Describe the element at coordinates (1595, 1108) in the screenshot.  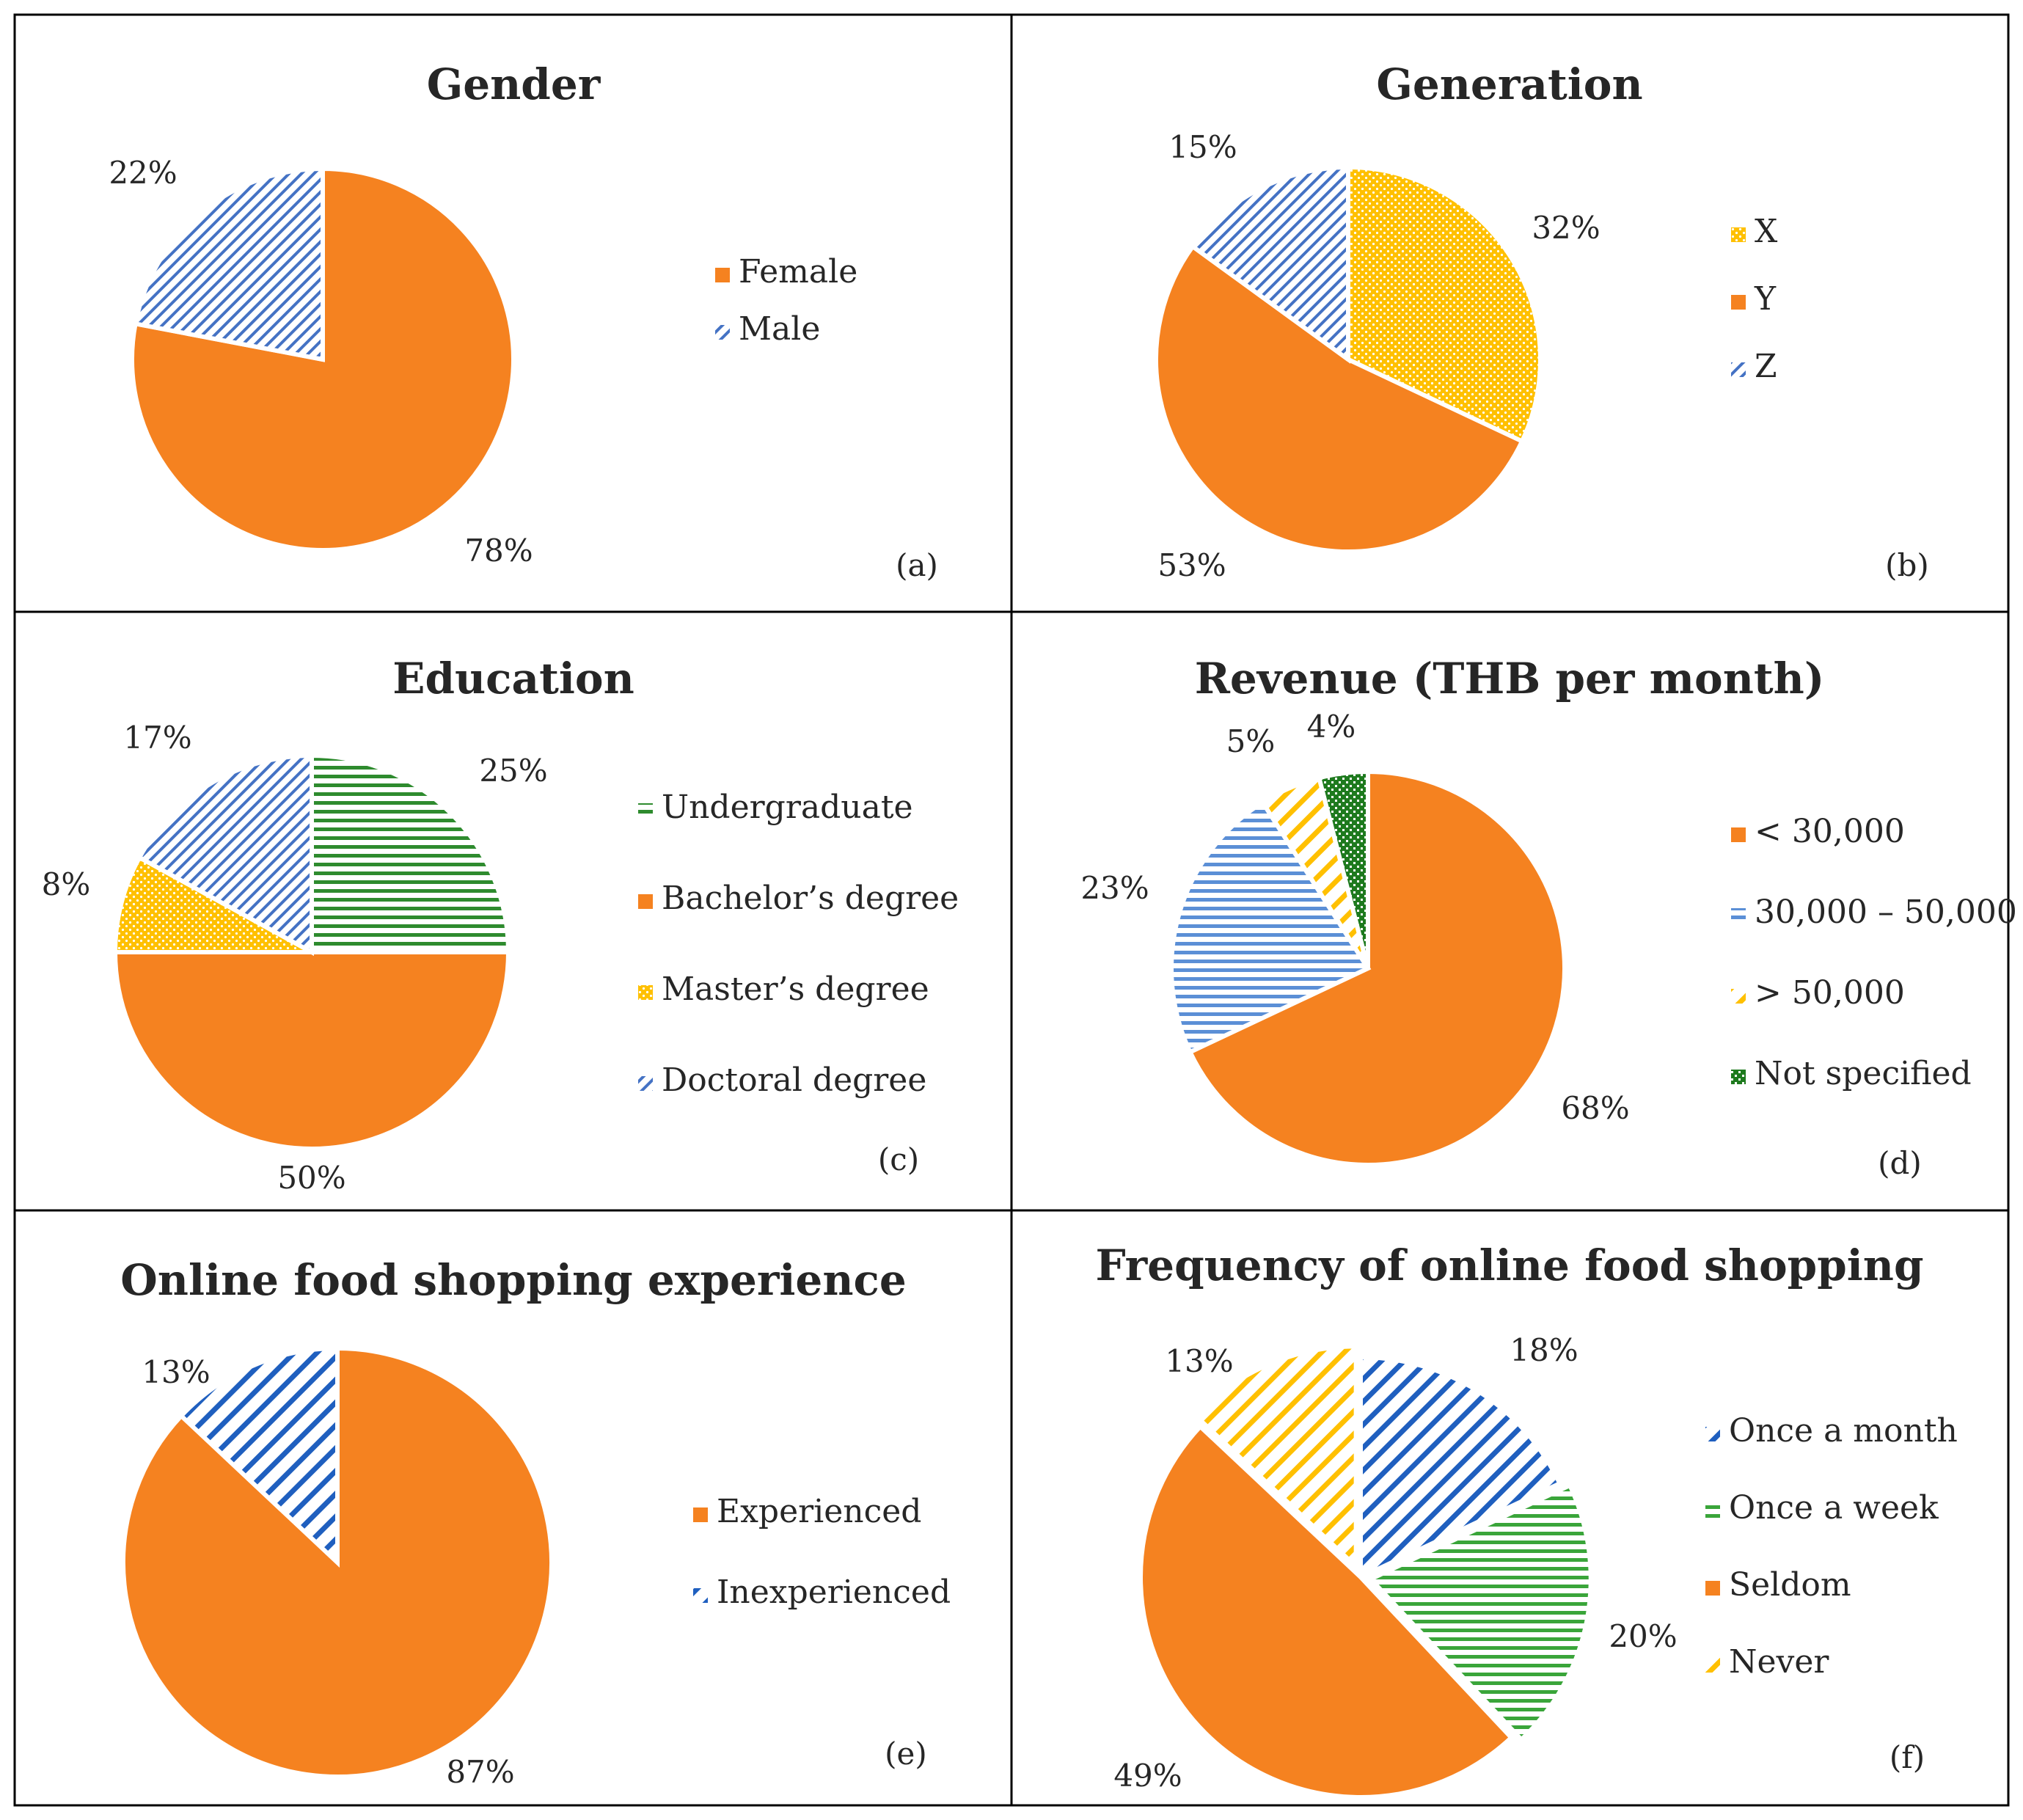
I see `slice-percent-label: 68%` at that location.